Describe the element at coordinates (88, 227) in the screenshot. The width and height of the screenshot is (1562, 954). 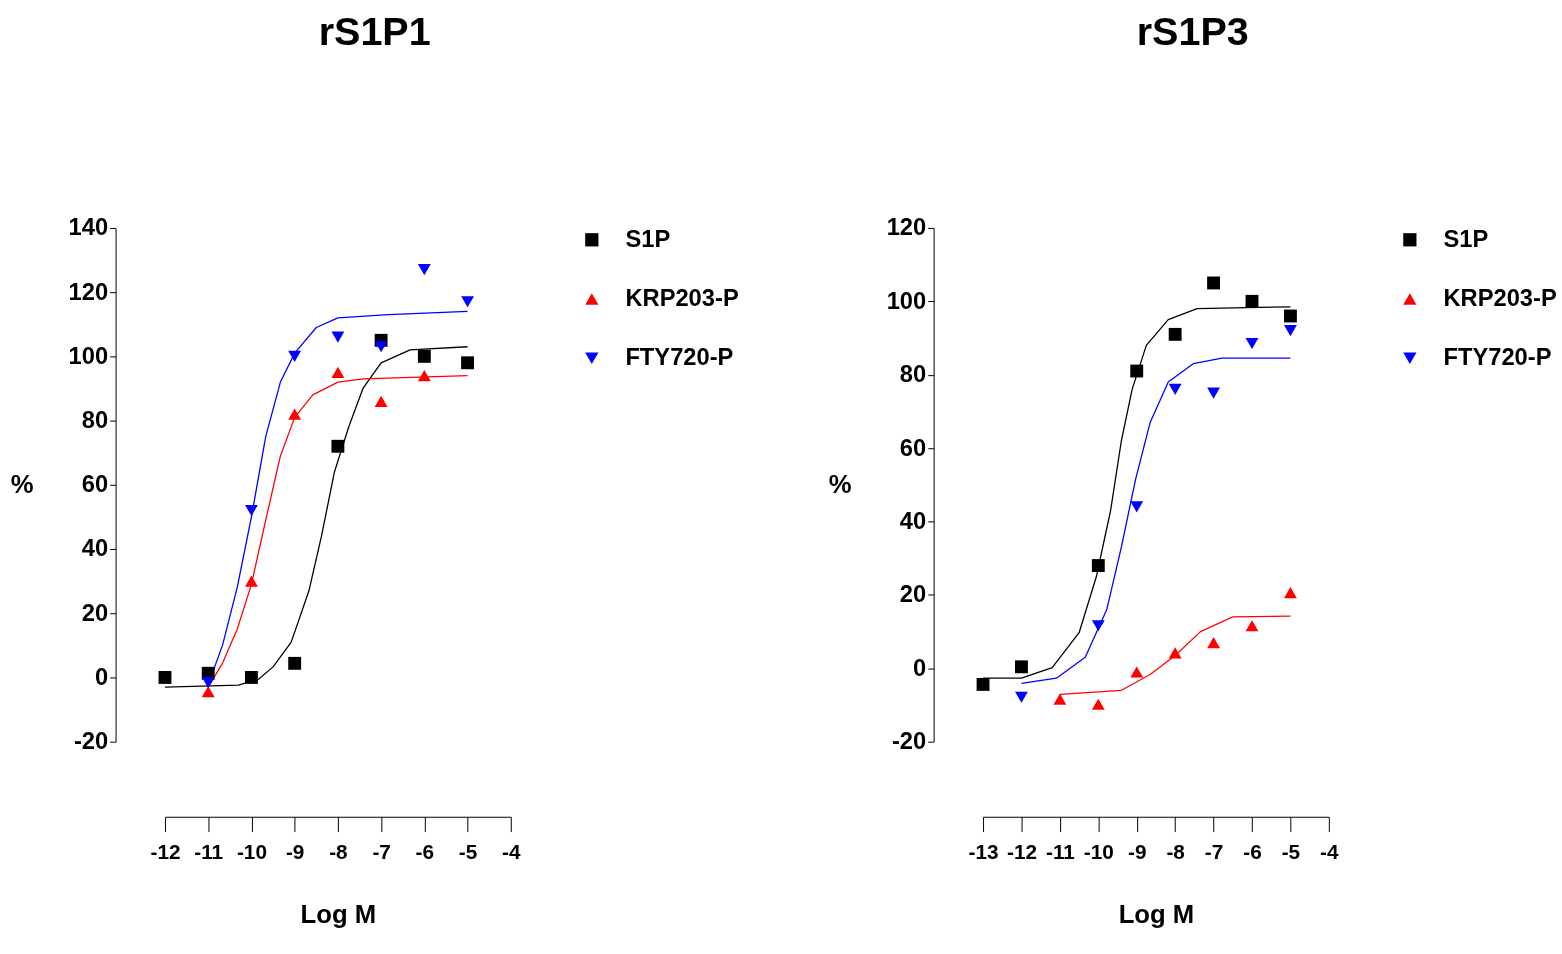
I see `y-tick-label: 140` at that location.